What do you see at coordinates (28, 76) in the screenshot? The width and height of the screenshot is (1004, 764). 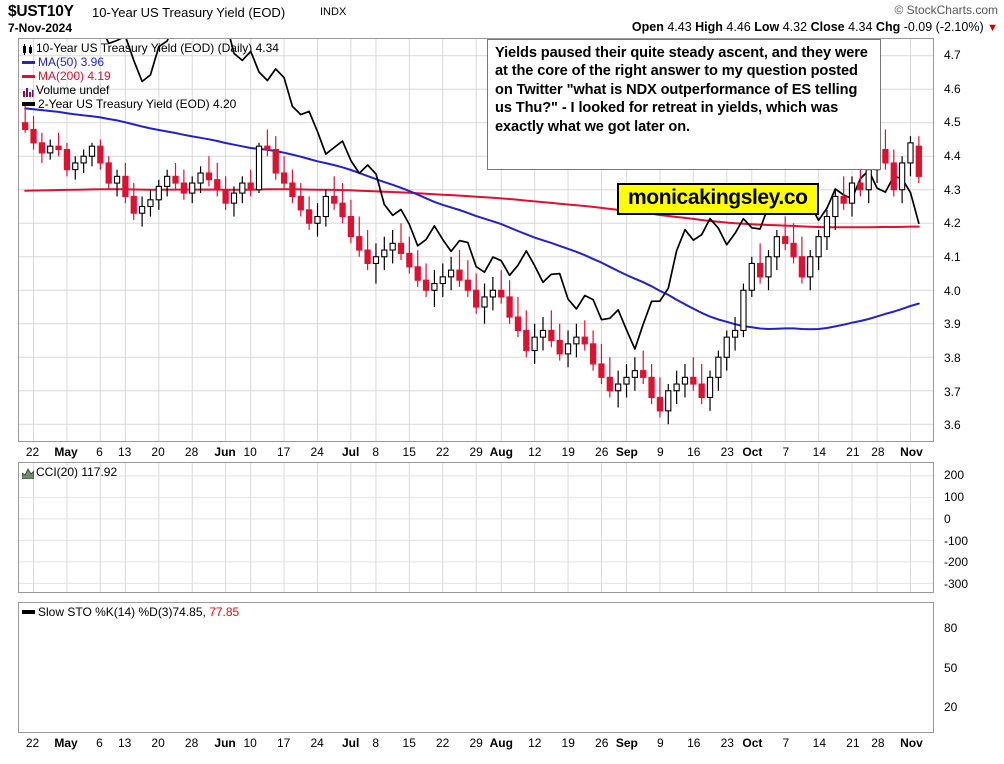 I see `ma200-color-swatch-icon` at bounding box center [28, 76].